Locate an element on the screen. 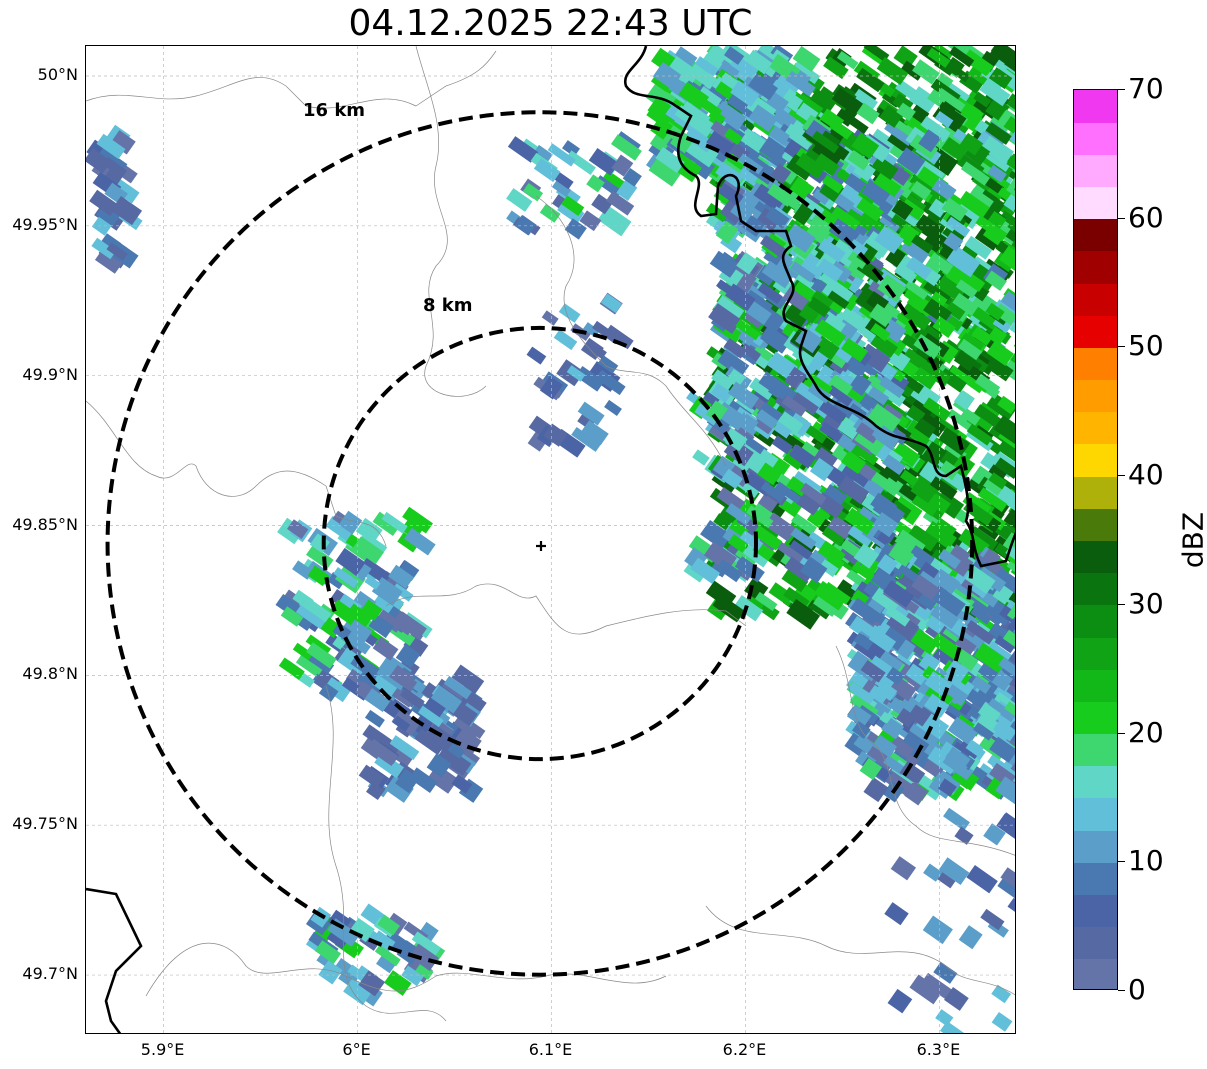 This screenshot has width=1207, height=1069. range-ring-label-16km: 16 km is located at coordinates (334, 110).